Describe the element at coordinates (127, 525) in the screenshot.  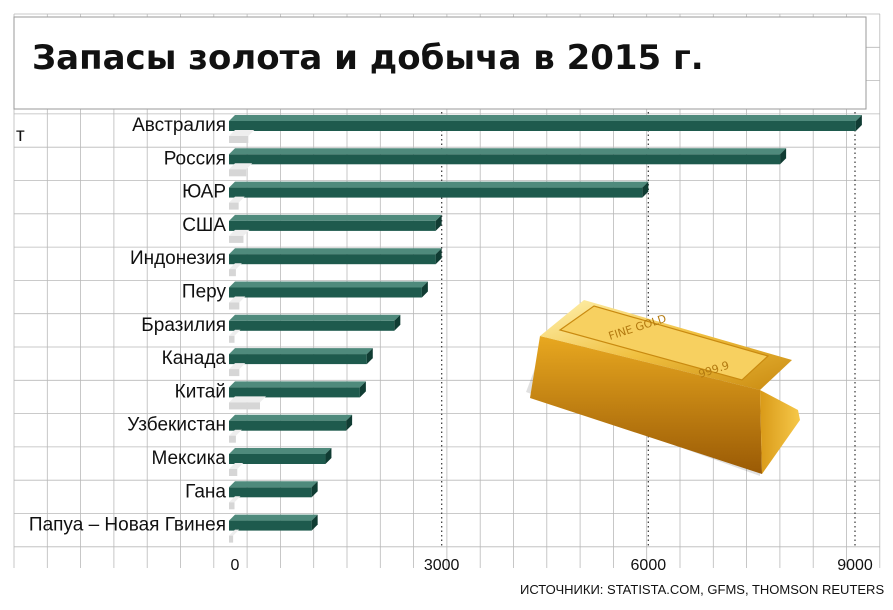
I see `category-label: Папуа – Новая Гвинея` at that location.